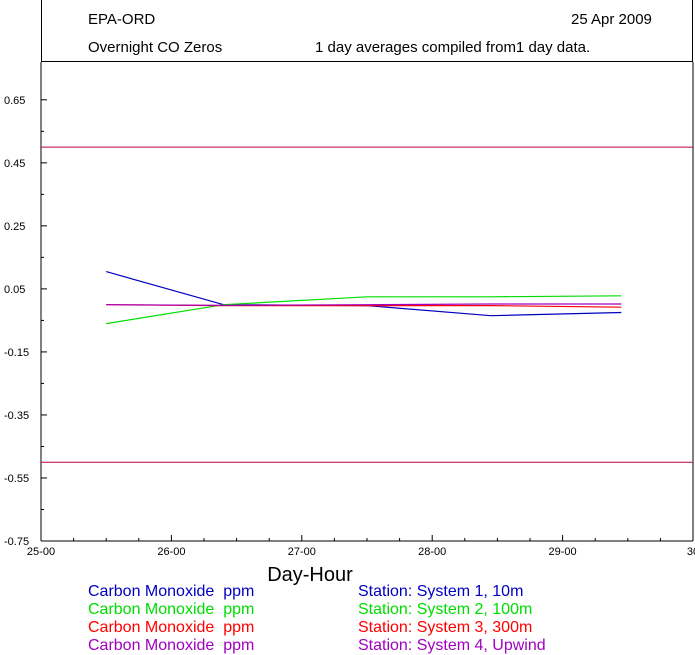 The image size is (695, 655). I want to click on legend-parameter-2: Carbon Monoxide ppm, so click(171, 610).